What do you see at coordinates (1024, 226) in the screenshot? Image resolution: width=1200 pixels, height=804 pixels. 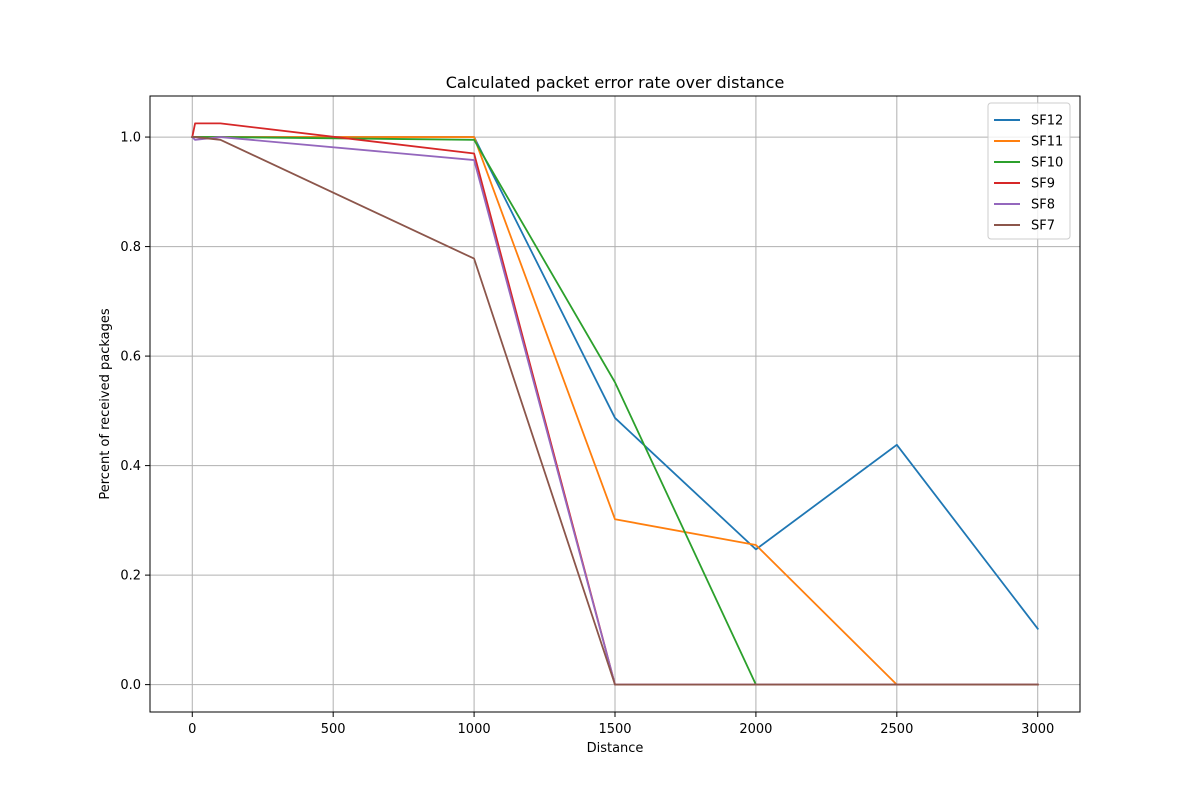 I see `legend-entry-sf7: SF7` at bounding box center [1024, 226].